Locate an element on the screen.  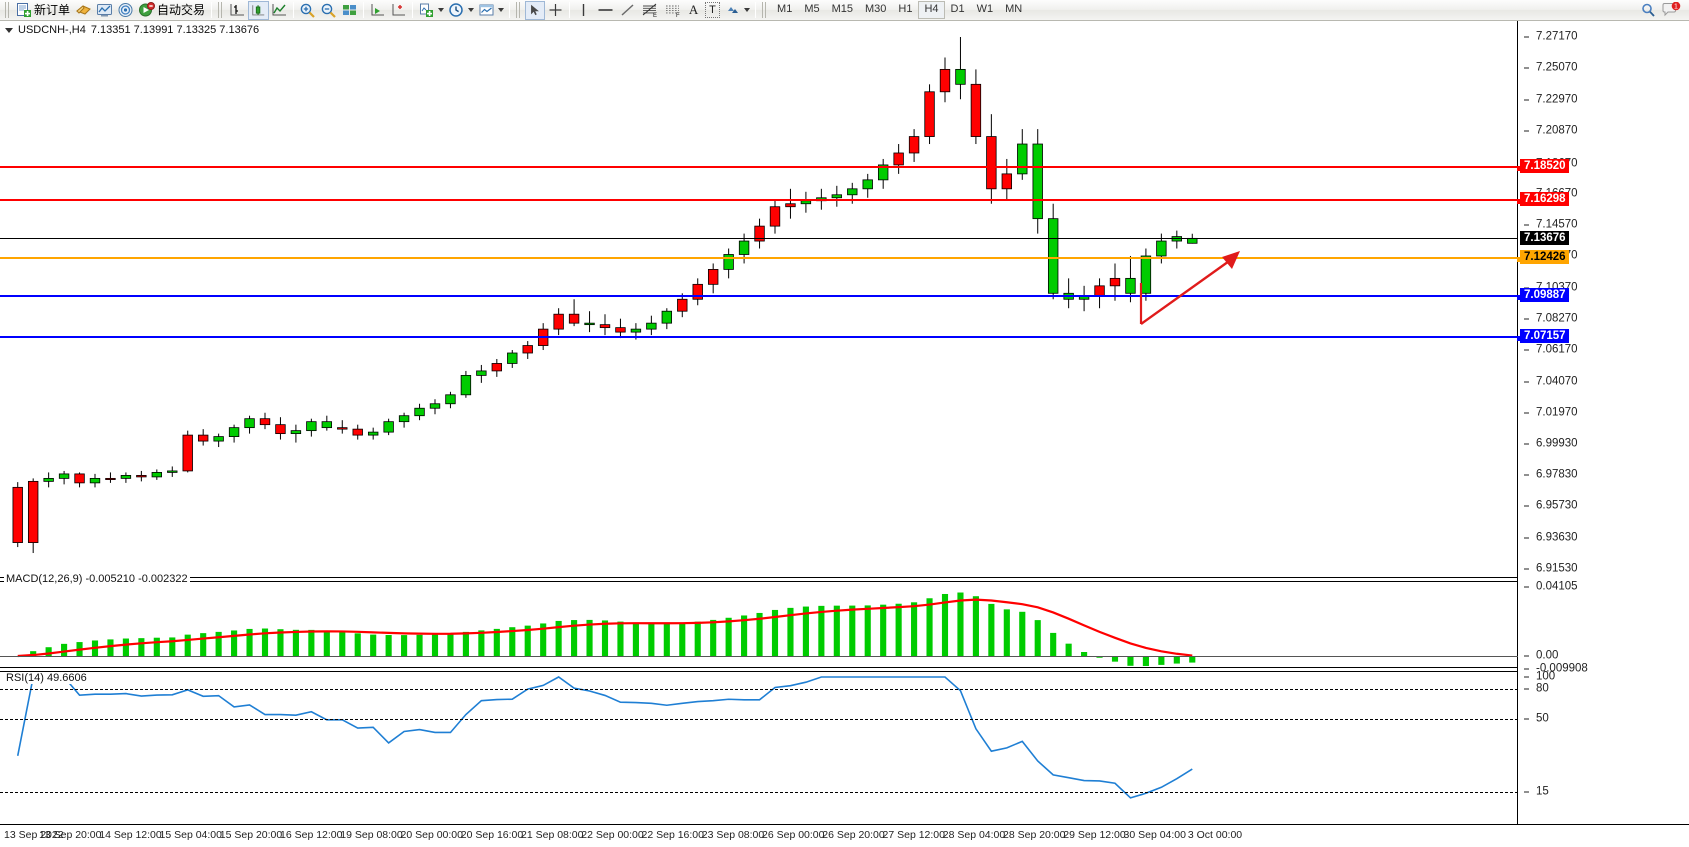
price-level-tag: 7.18520 is located at coordinates (1544, 166).